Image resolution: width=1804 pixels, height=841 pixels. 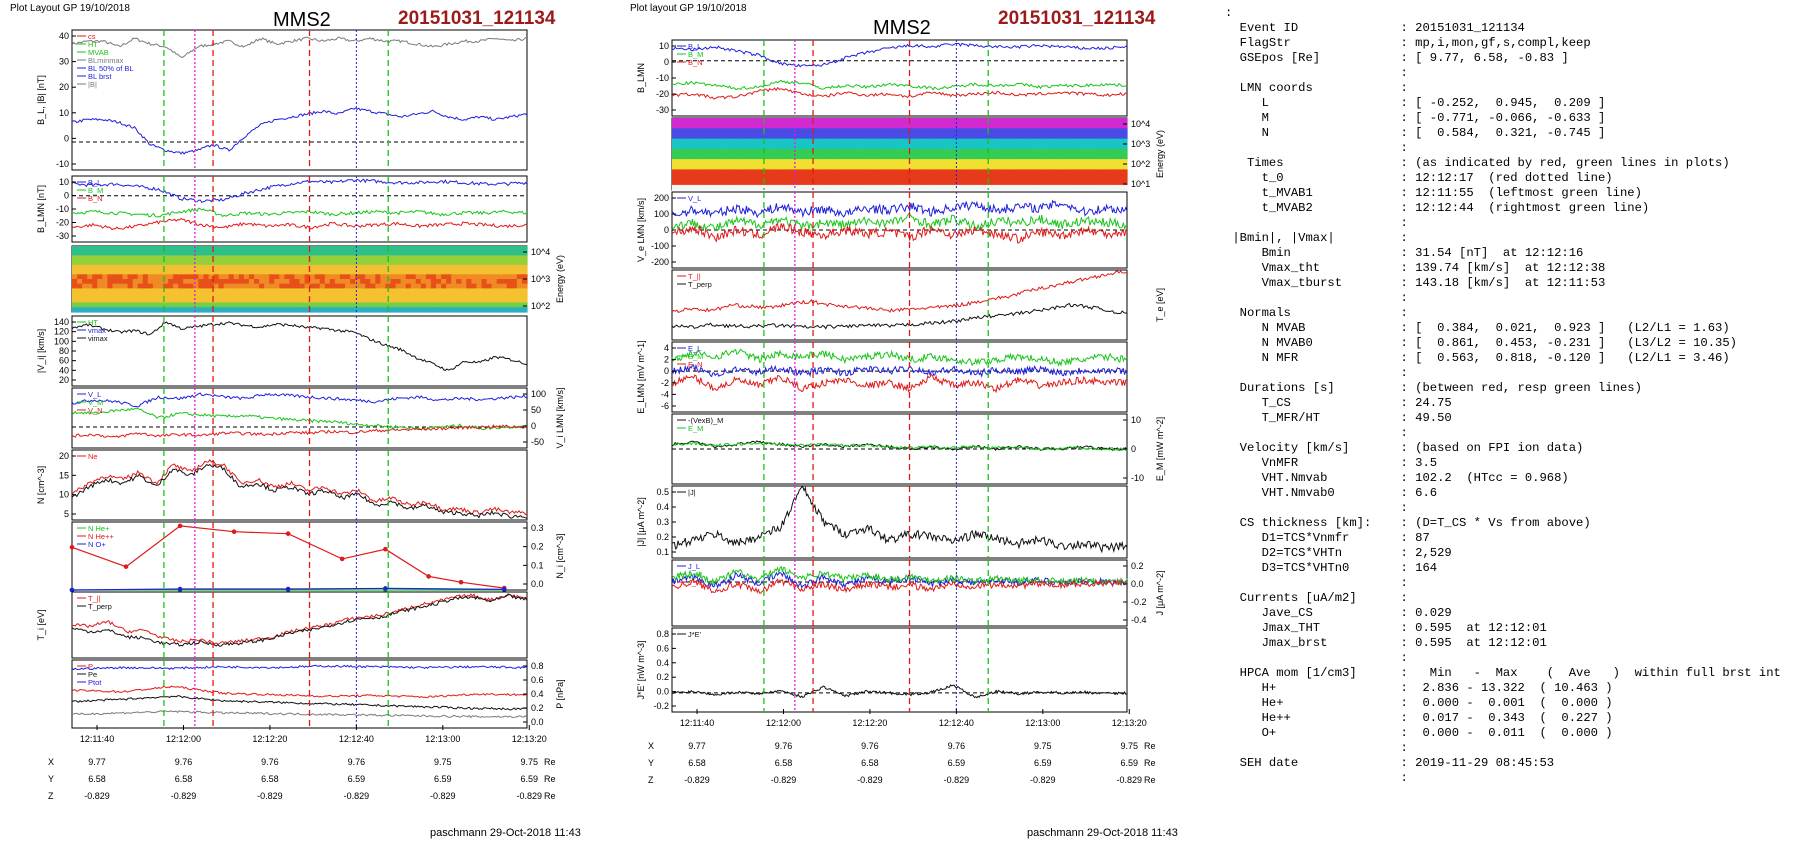 I want to click on series-line-P_B, so click(x=299, y=667).